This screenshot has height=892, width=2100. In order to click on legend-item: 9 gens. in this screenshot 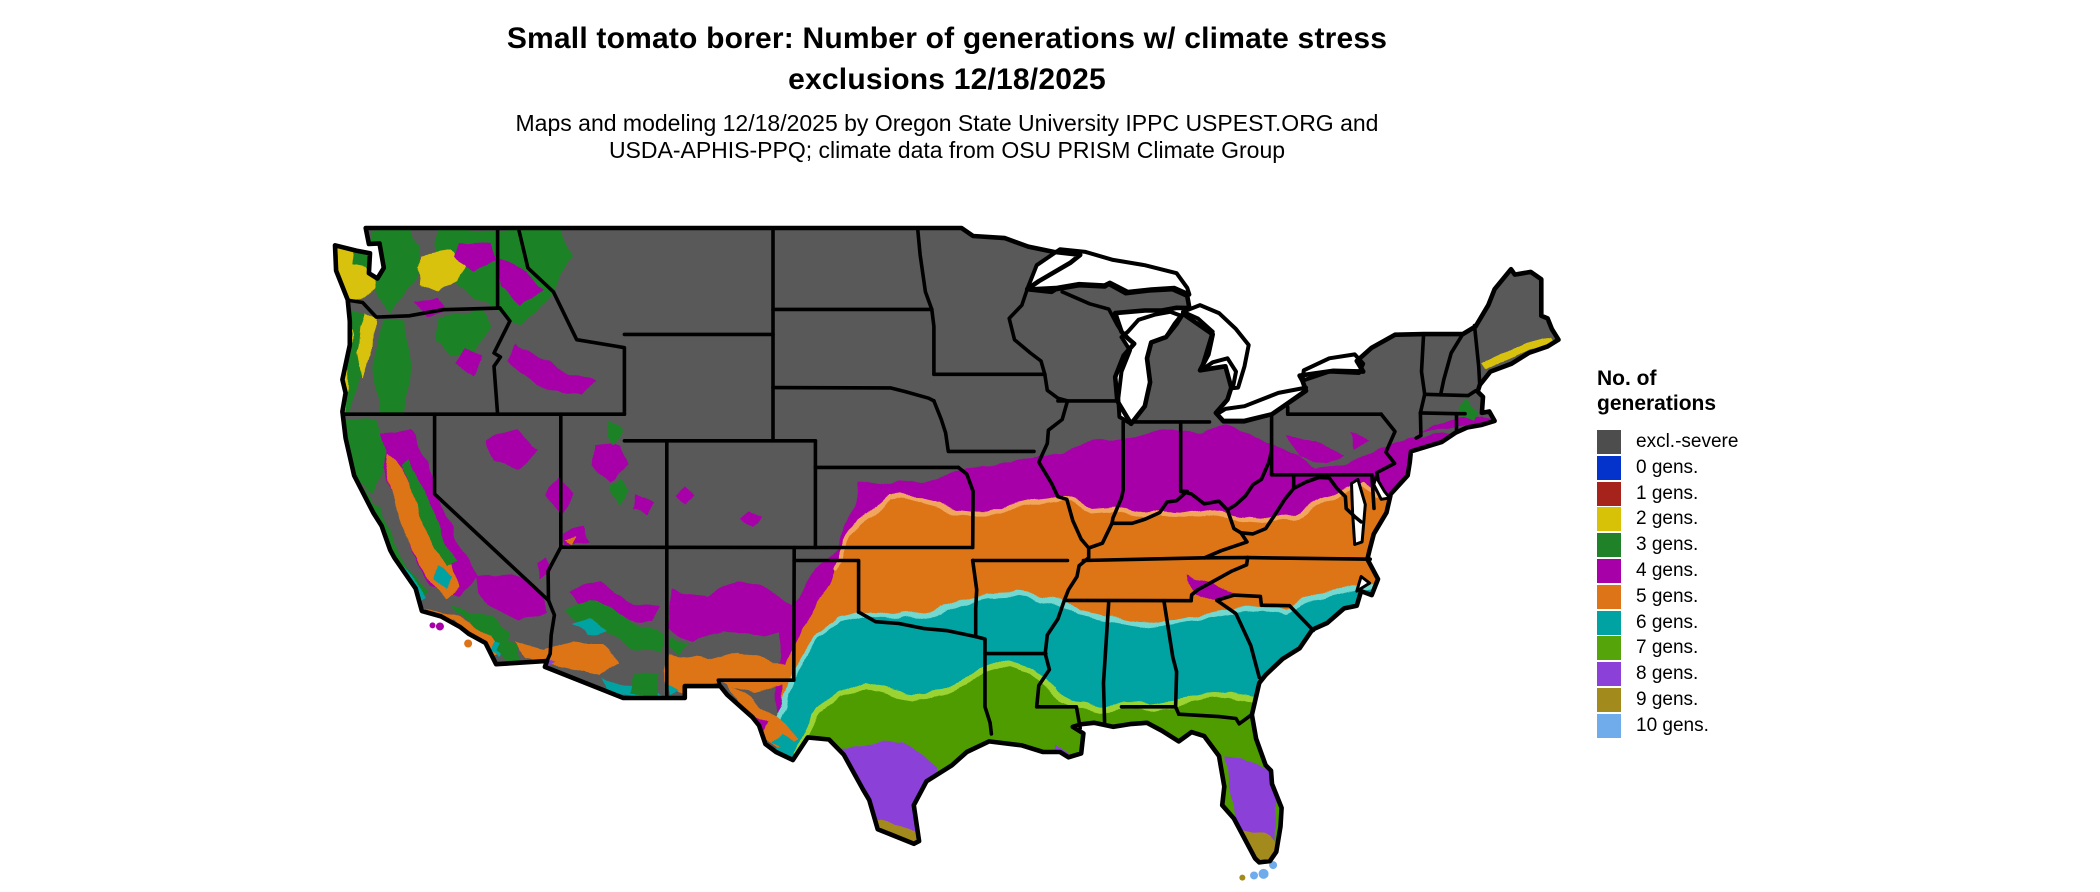, I will do `click(1727, 699)`.